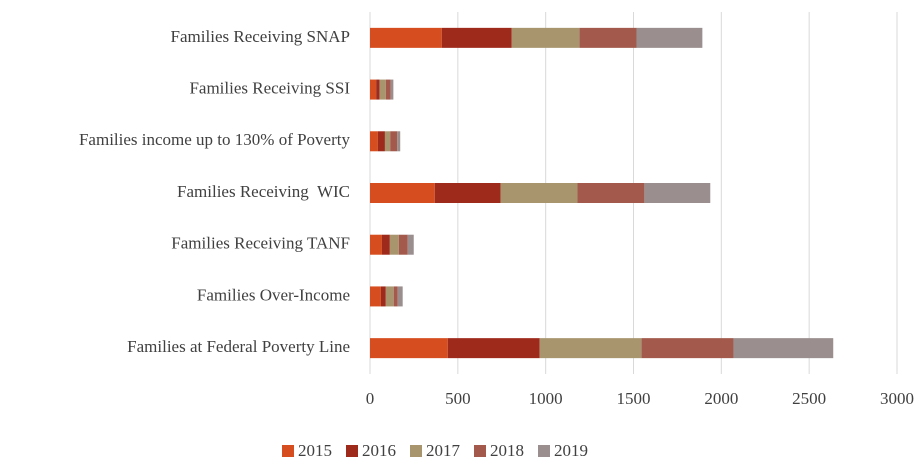 The height and width of the screenshot is (463, 917). I want to click on x-tick-label: 0, so click(370, 398).